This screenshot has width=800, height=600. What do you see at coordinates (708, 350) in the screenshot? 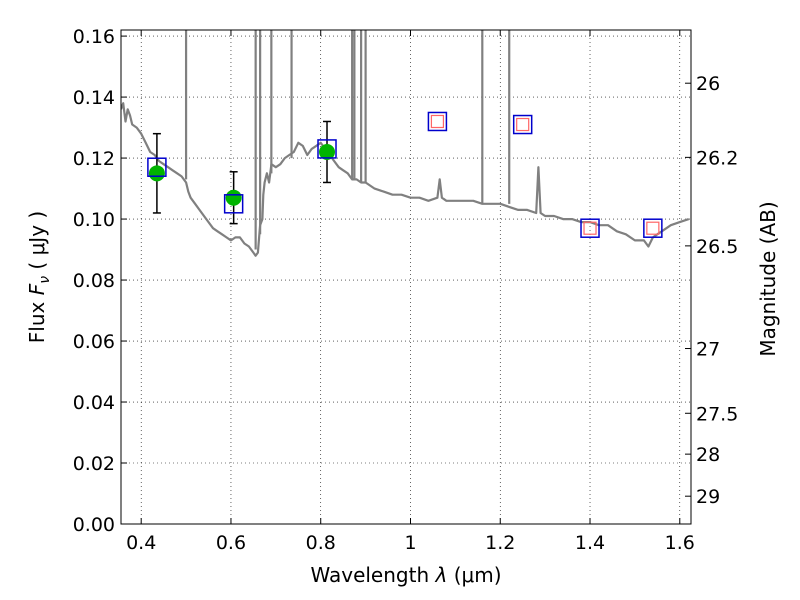
I see `y2-tick-label: 27` at bounding box center [708, 350].